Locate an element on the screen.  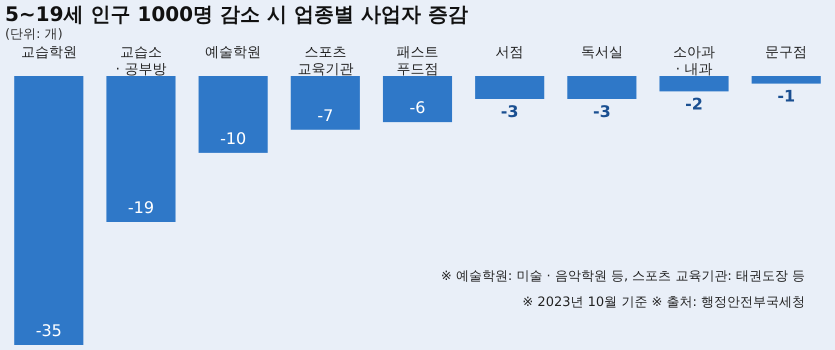
x-tick-label: 소아과 · 내과 is located at coordinates (694, 61).